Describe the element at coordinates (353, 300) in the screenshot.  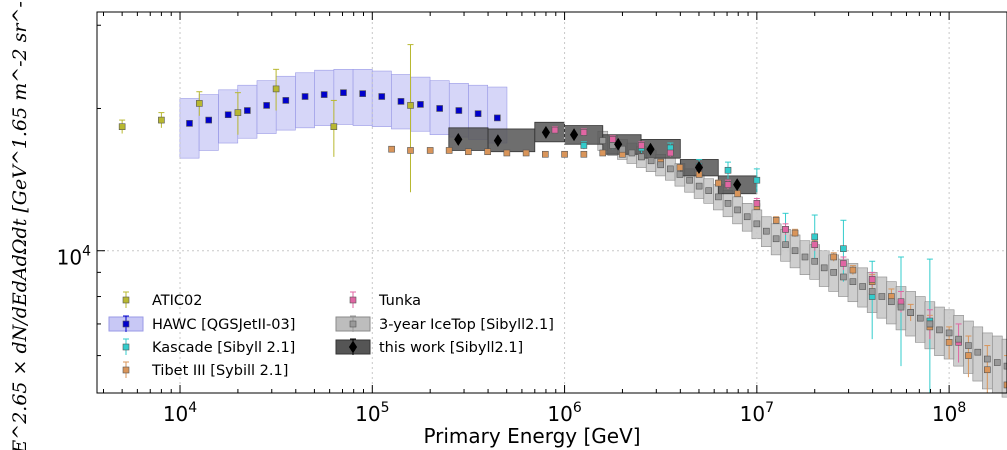
I see `tunka-legend-marker` at that location.